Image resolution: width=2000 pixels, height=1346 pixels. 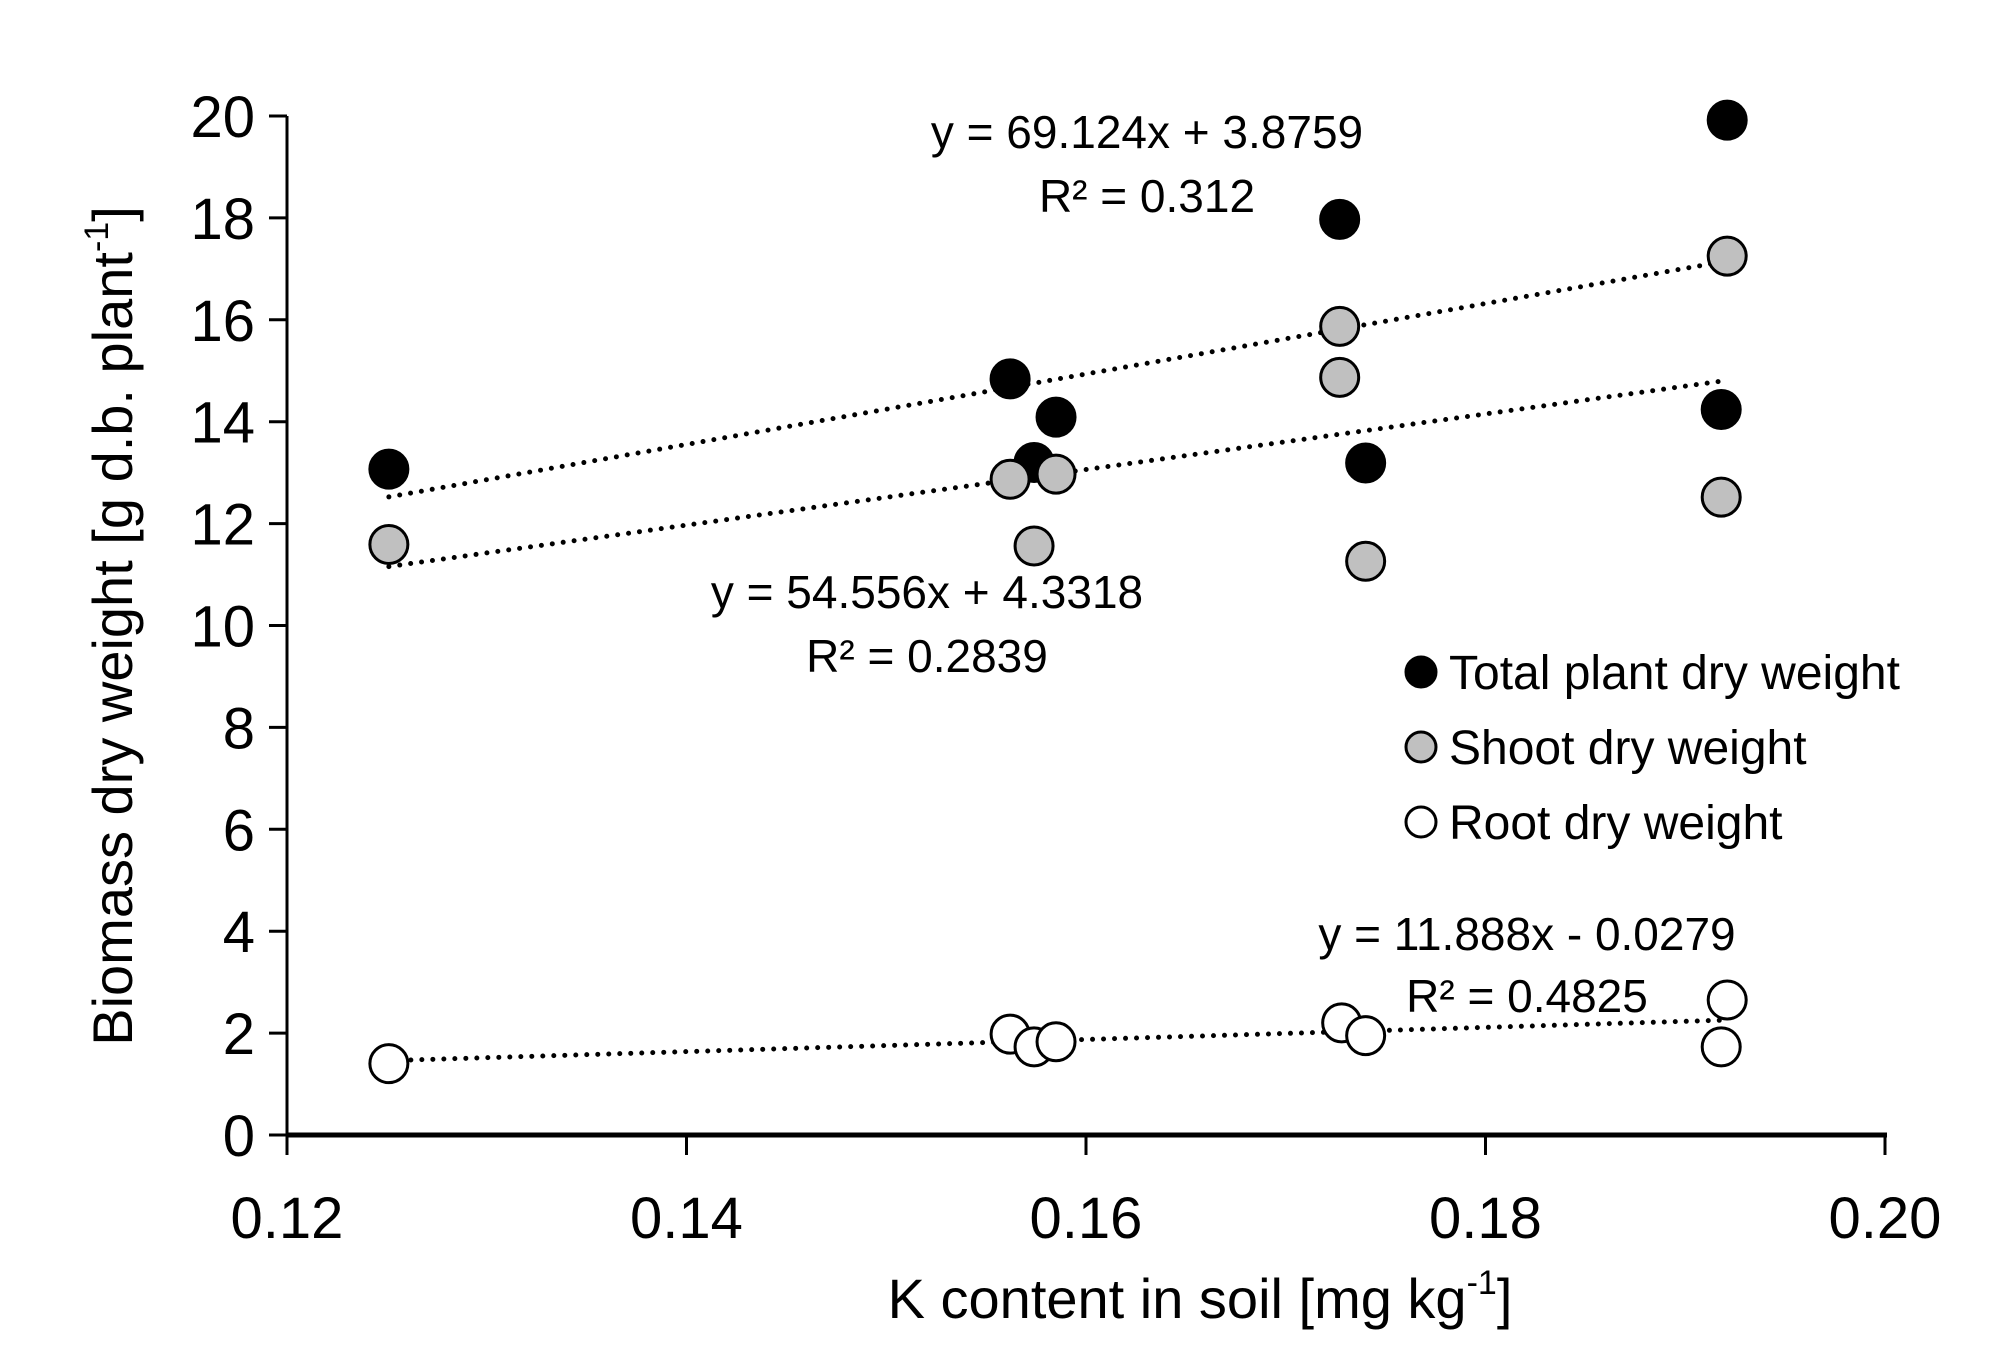 I want to click on x-tick-label: 0.12, so click(x=287, y=1218).